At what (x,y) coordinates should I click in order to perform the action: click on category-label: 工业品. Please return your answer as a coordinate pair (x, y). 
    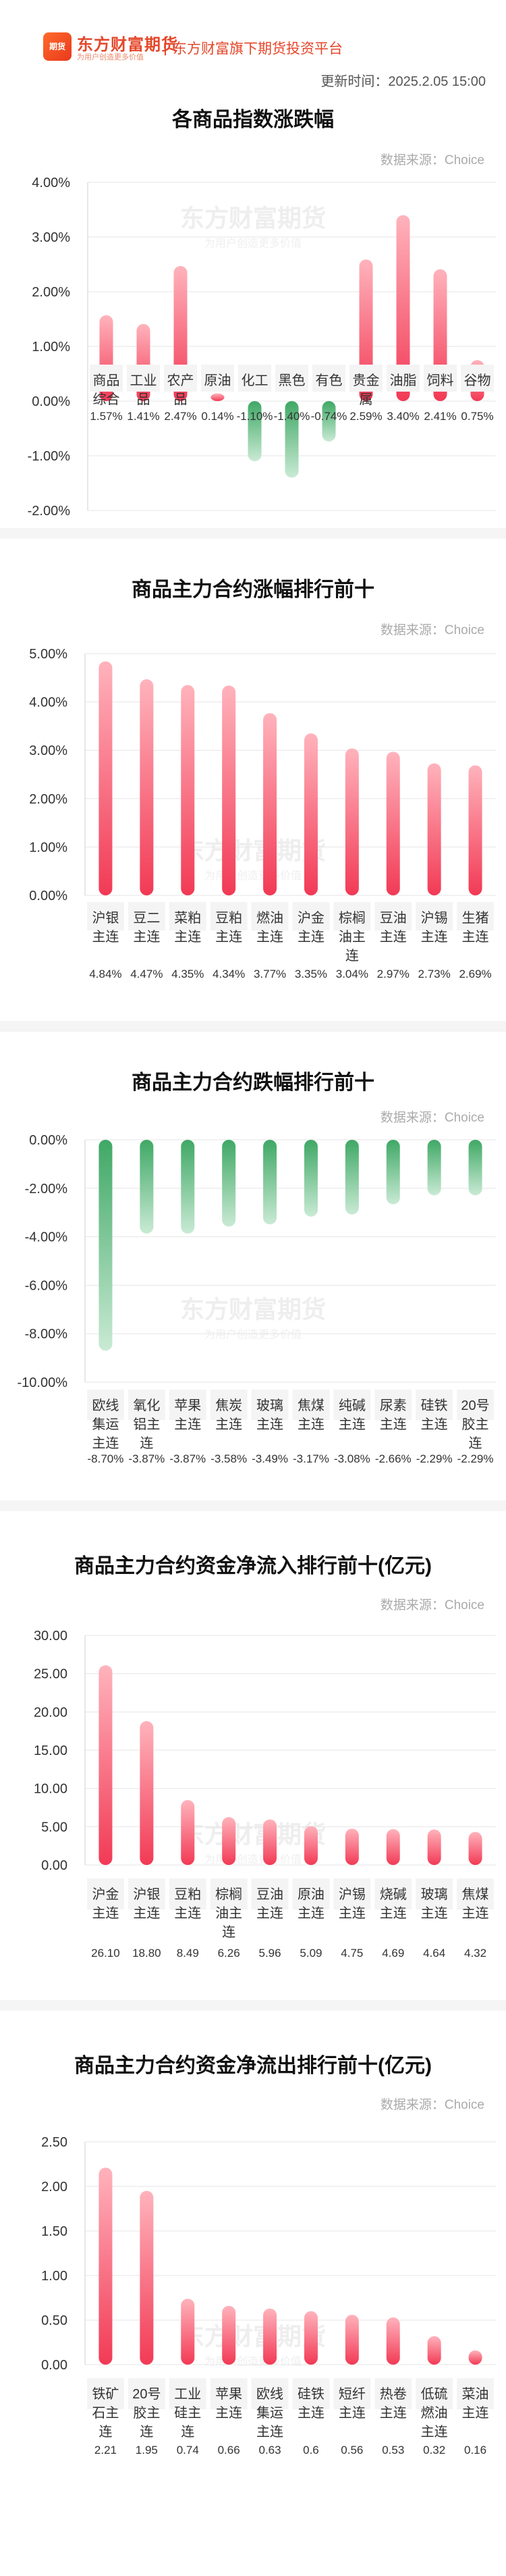
    Looking at the image, I should click on (143, 390).